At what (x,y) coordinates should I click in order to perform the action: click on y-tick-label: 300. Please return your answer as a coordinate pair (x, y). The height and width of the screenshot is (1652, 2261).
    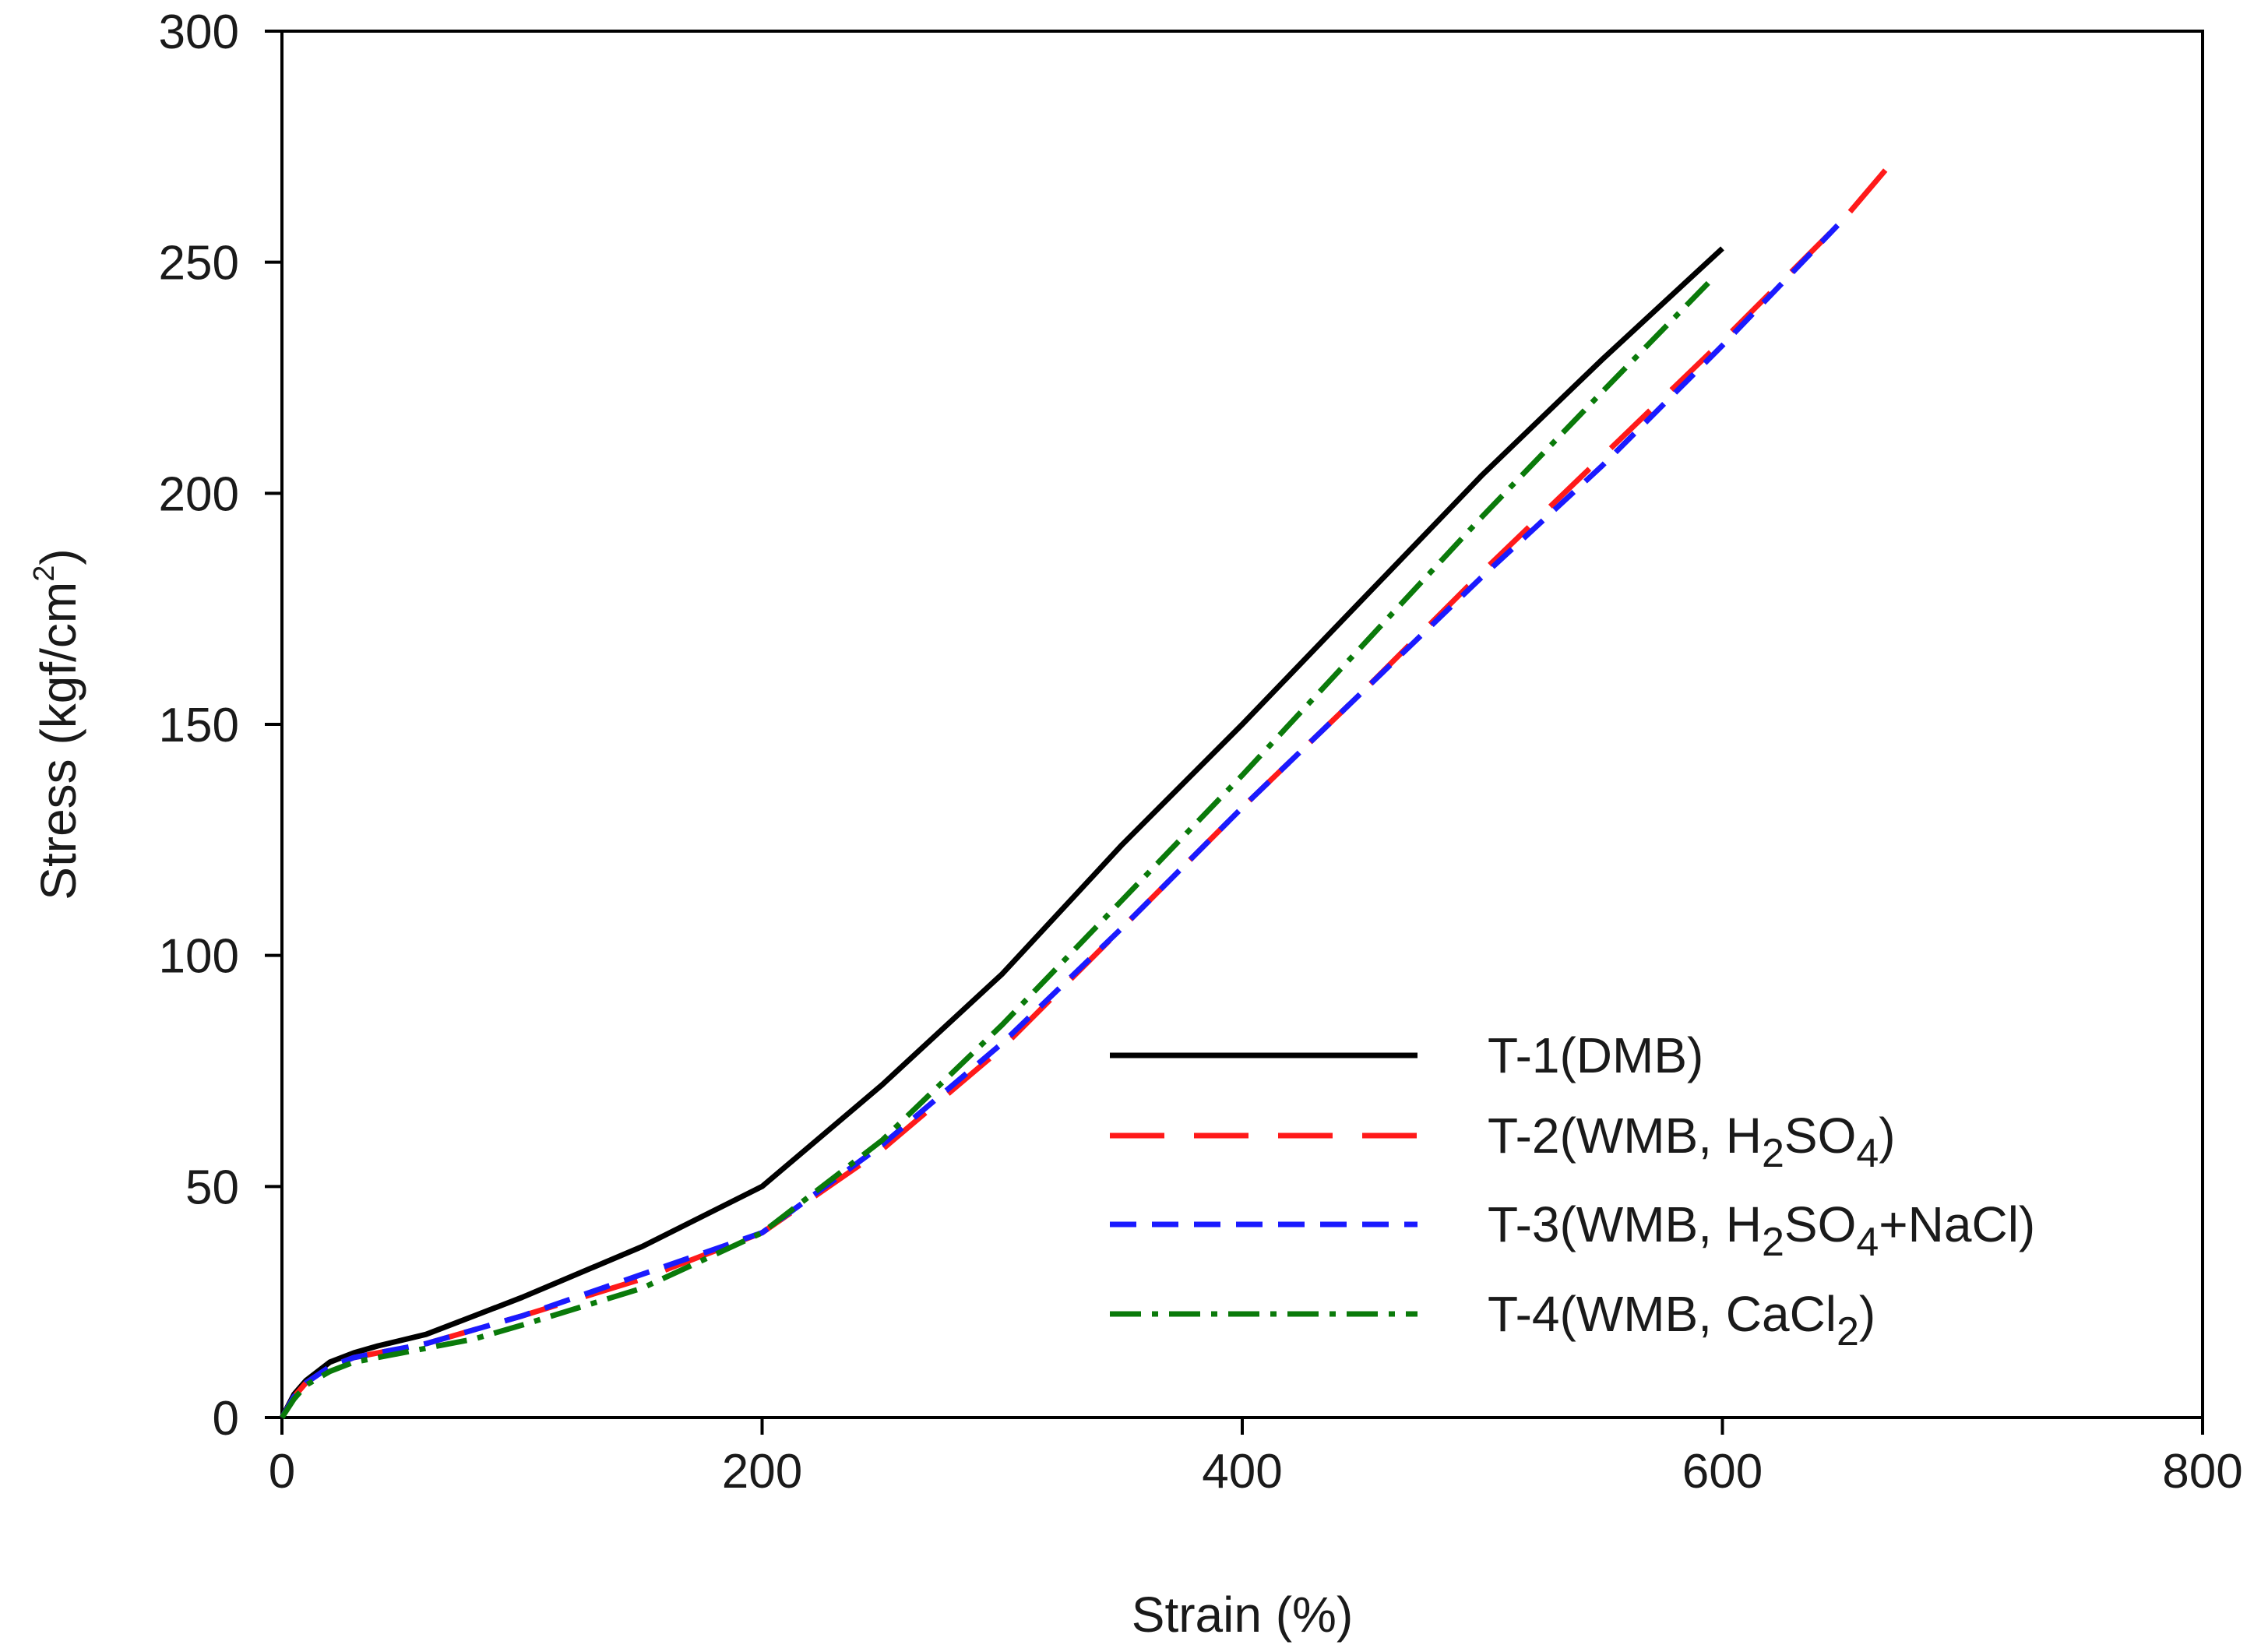
    Looking at the image, I should click on (199, 32).